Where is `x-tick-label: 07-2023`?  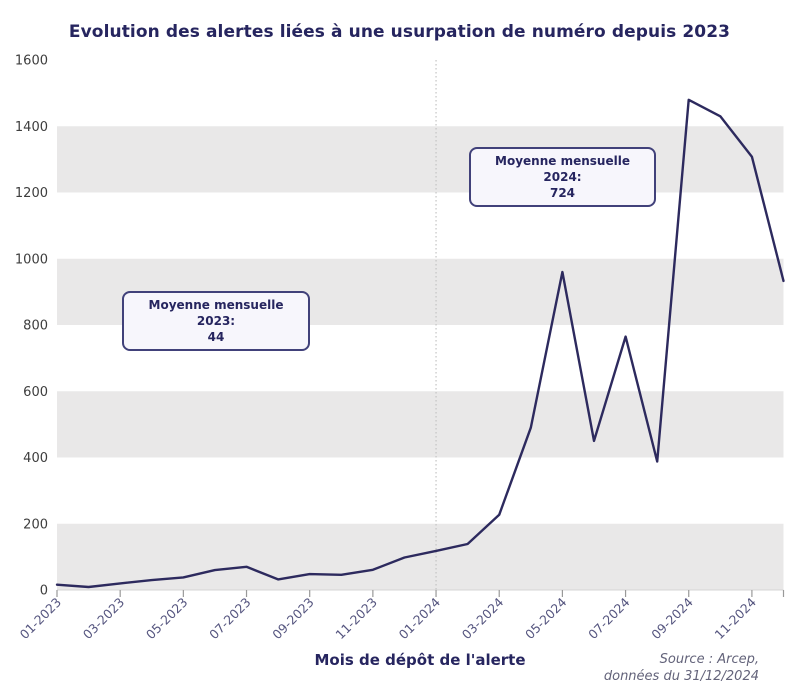 x-tick-label: 07-2023 is located at coordinates (230, 619).